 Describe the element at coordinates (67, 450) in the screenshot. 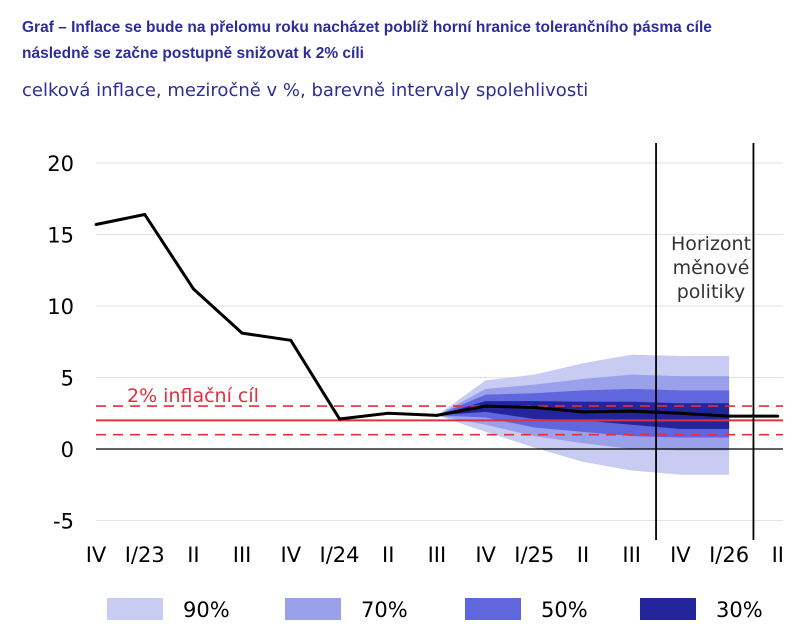

I see `y-tick-label: 0` at that location.